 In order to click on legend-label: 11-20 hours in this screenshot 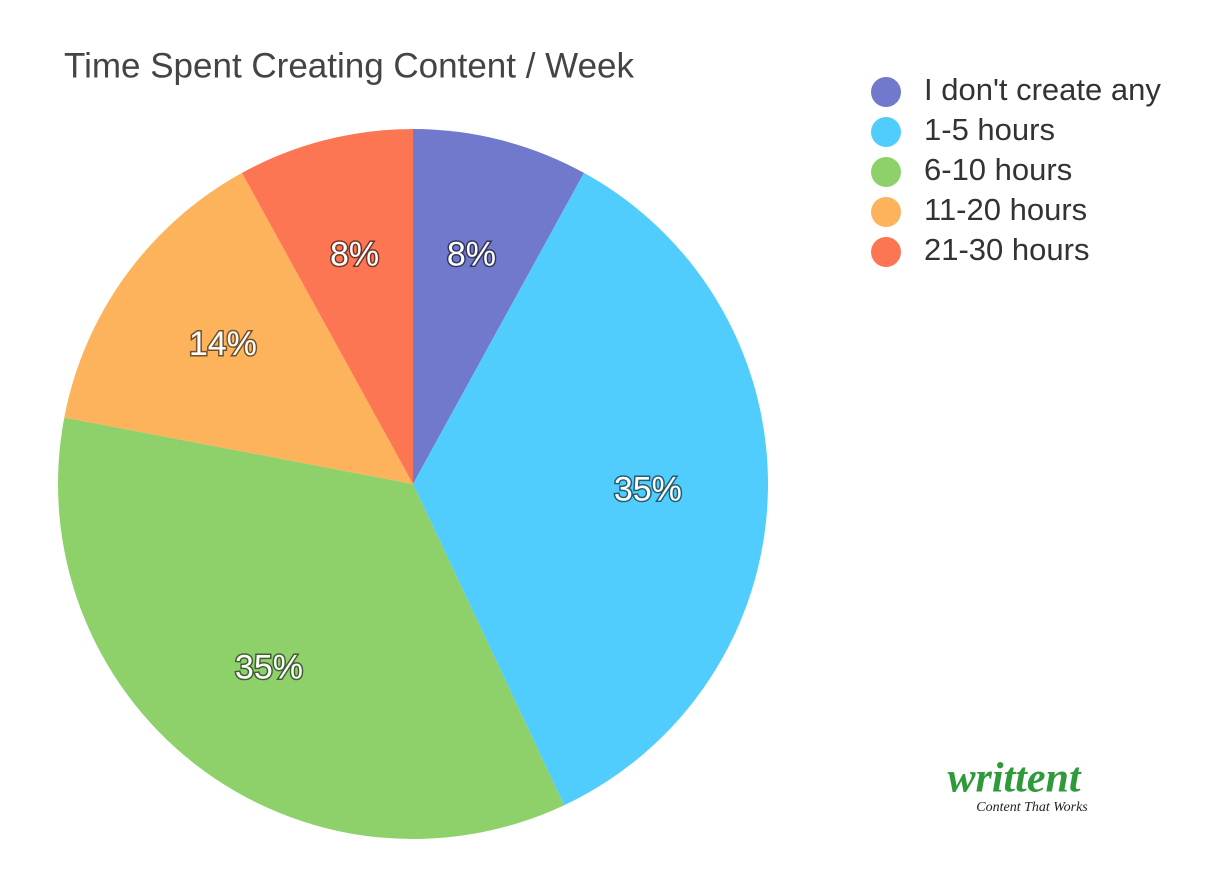, I will do `click(1005, 209)`.